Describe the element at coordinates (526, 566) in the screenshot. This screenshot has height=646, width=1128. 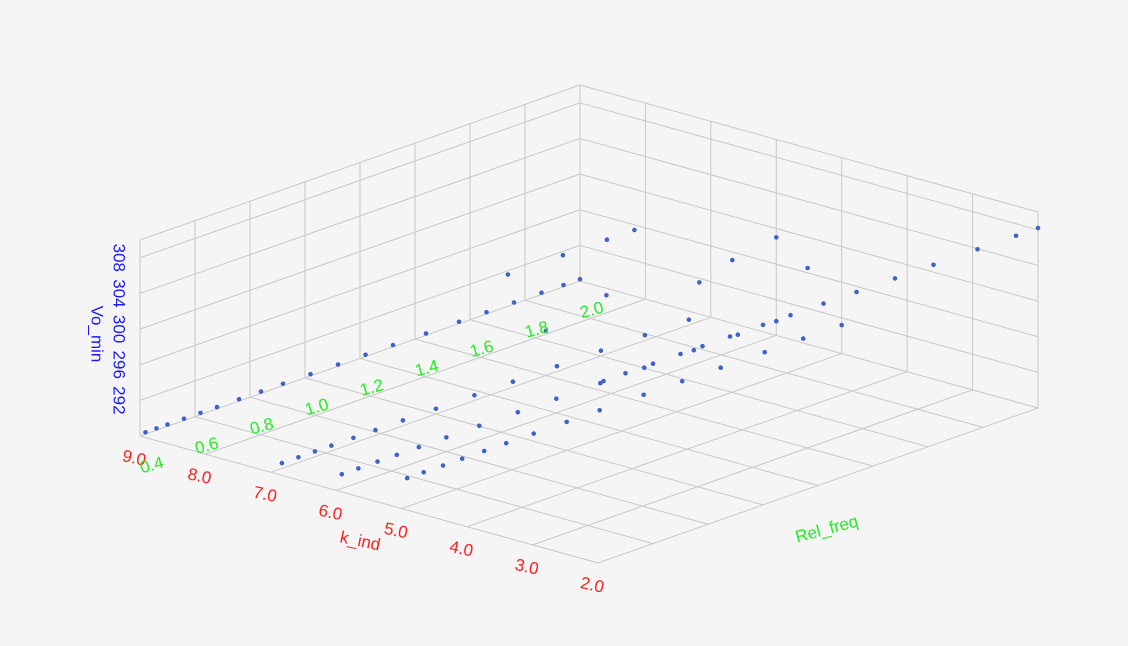
I see `x-tick-label: 3.0` at that location.